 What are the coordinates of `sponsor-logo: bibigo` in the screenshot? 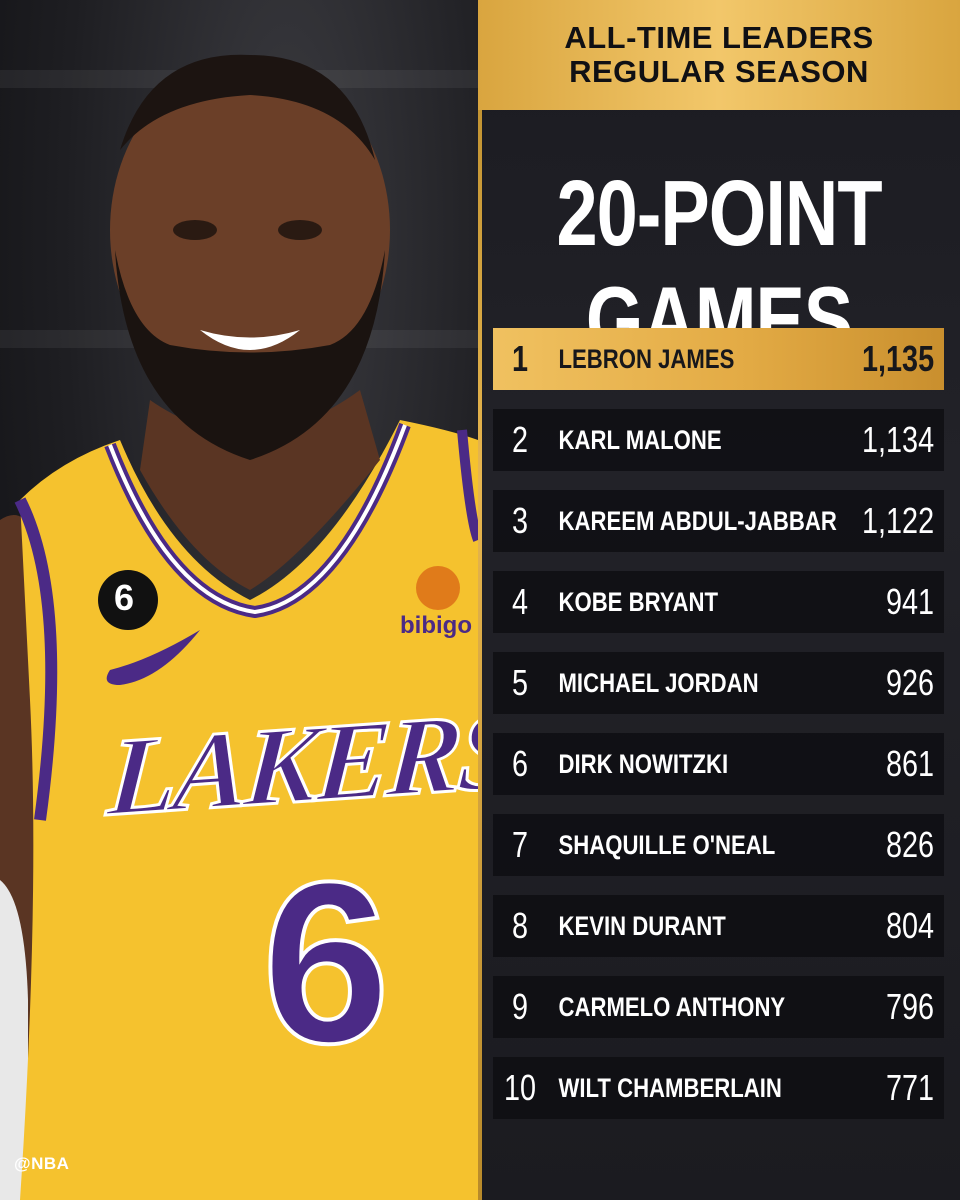 It's located at (436, 625).